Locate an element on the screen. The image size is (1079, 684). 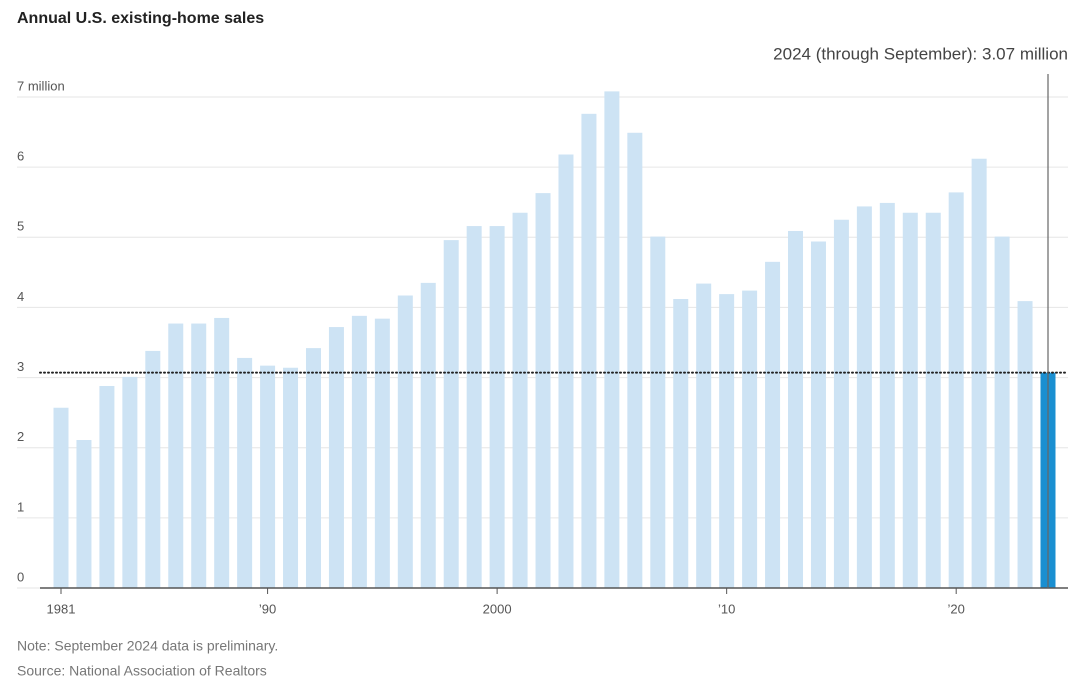
y-tick-label: 5 is located at coordinates (20, 226).